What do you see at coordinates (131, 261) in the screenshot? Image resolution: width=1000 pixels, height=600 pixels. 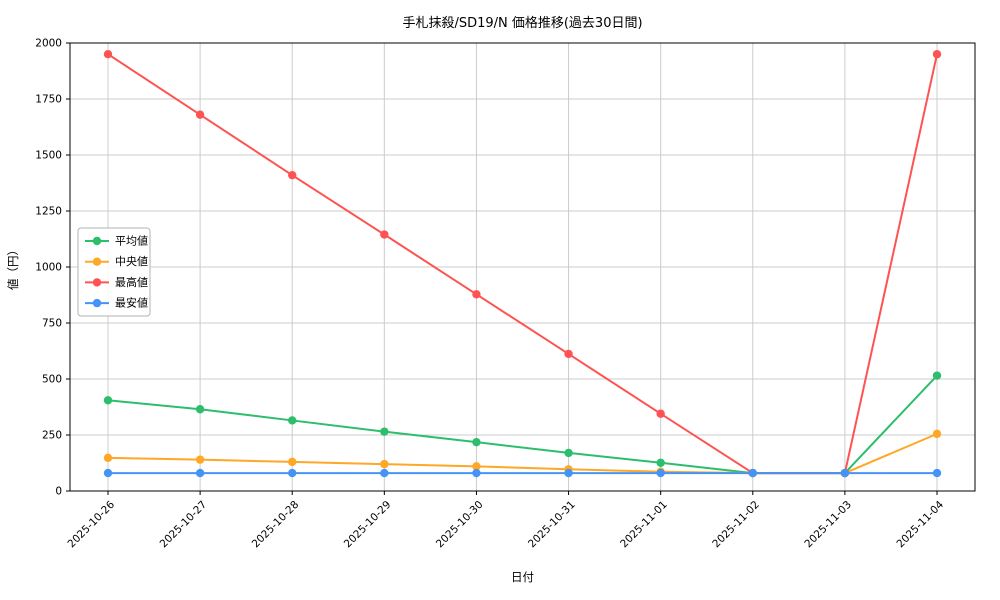 I see `legend-item-label: 中央値` at bounding box center [131, 261].